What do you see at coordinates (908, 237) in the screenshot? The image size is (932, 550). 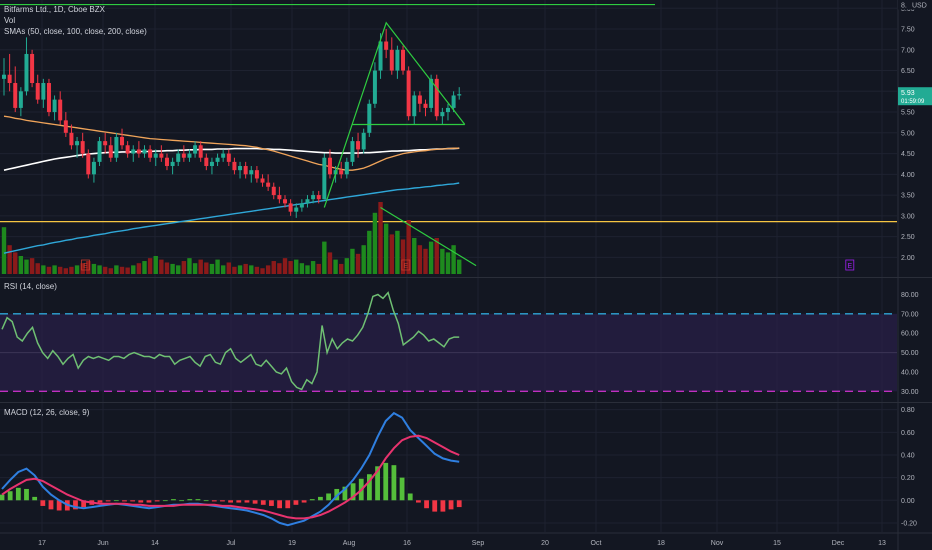 I see `price-tick-label: 2.50` at bounding box center [908, 237].